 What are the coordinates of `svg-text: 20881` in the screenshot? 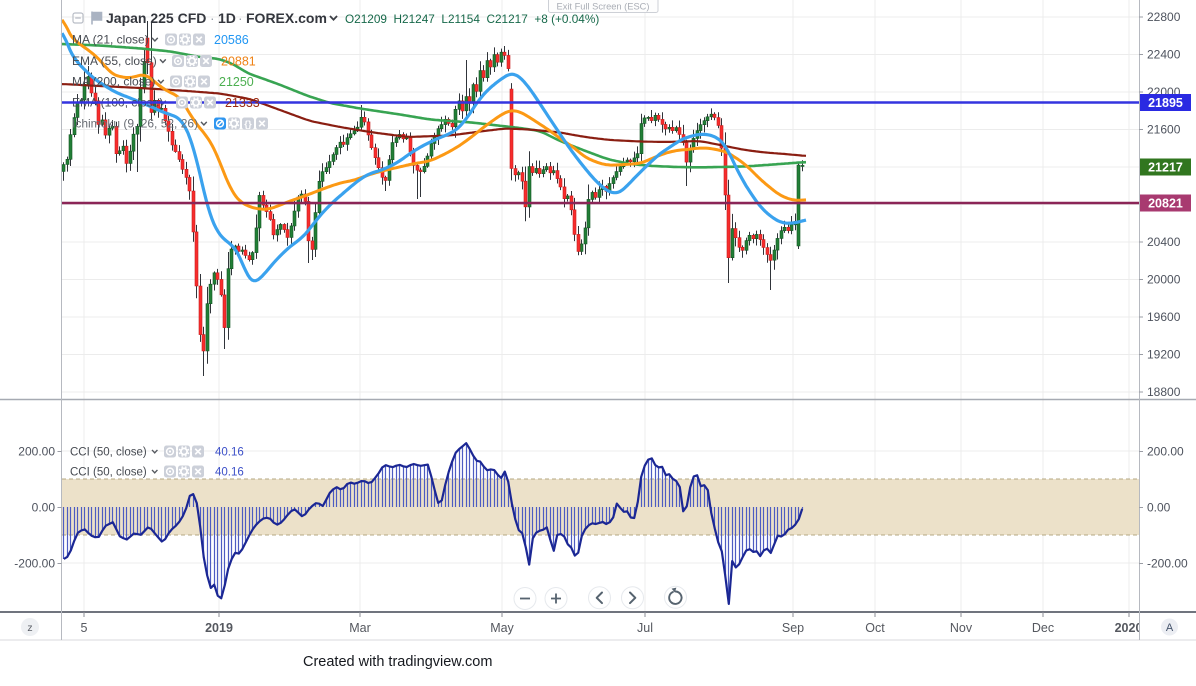 It's located at (238, 62).